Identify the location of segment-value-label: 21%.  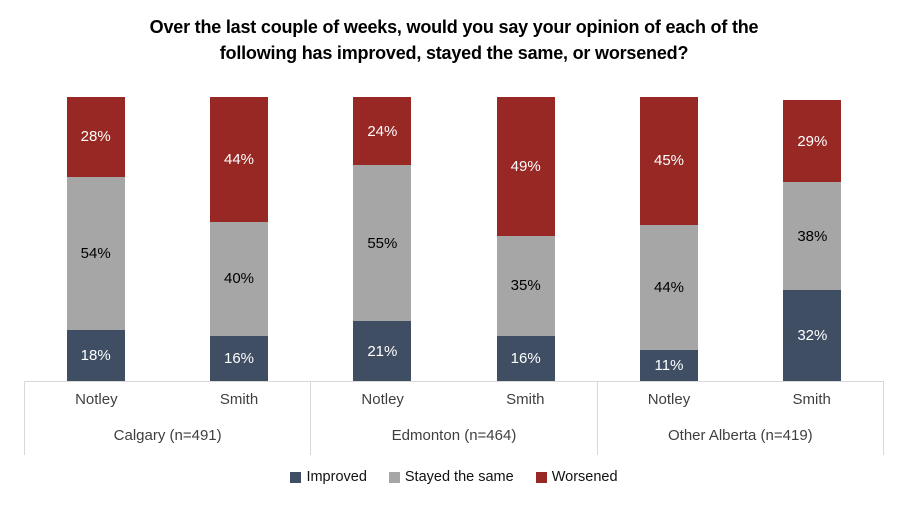
(382, 351).